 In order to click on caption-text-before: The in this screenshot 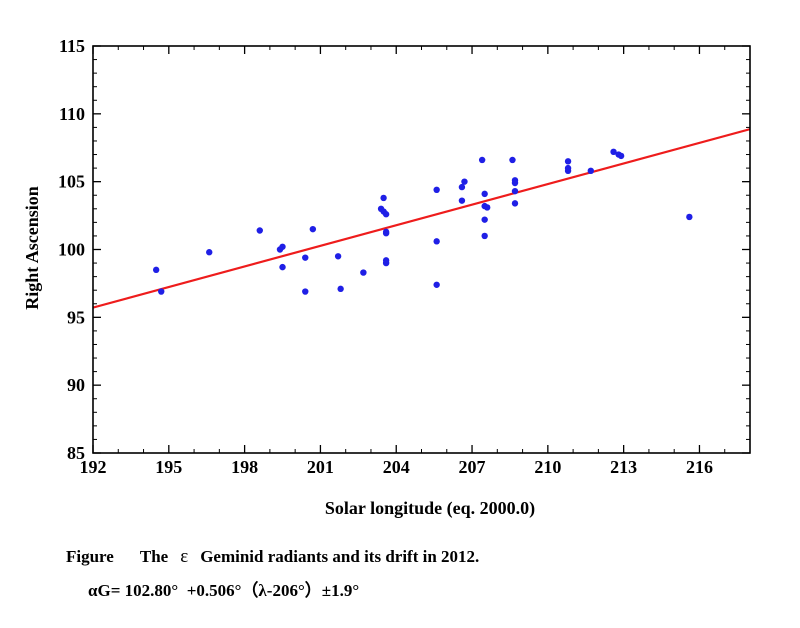, I will do `click(154, 556)`.